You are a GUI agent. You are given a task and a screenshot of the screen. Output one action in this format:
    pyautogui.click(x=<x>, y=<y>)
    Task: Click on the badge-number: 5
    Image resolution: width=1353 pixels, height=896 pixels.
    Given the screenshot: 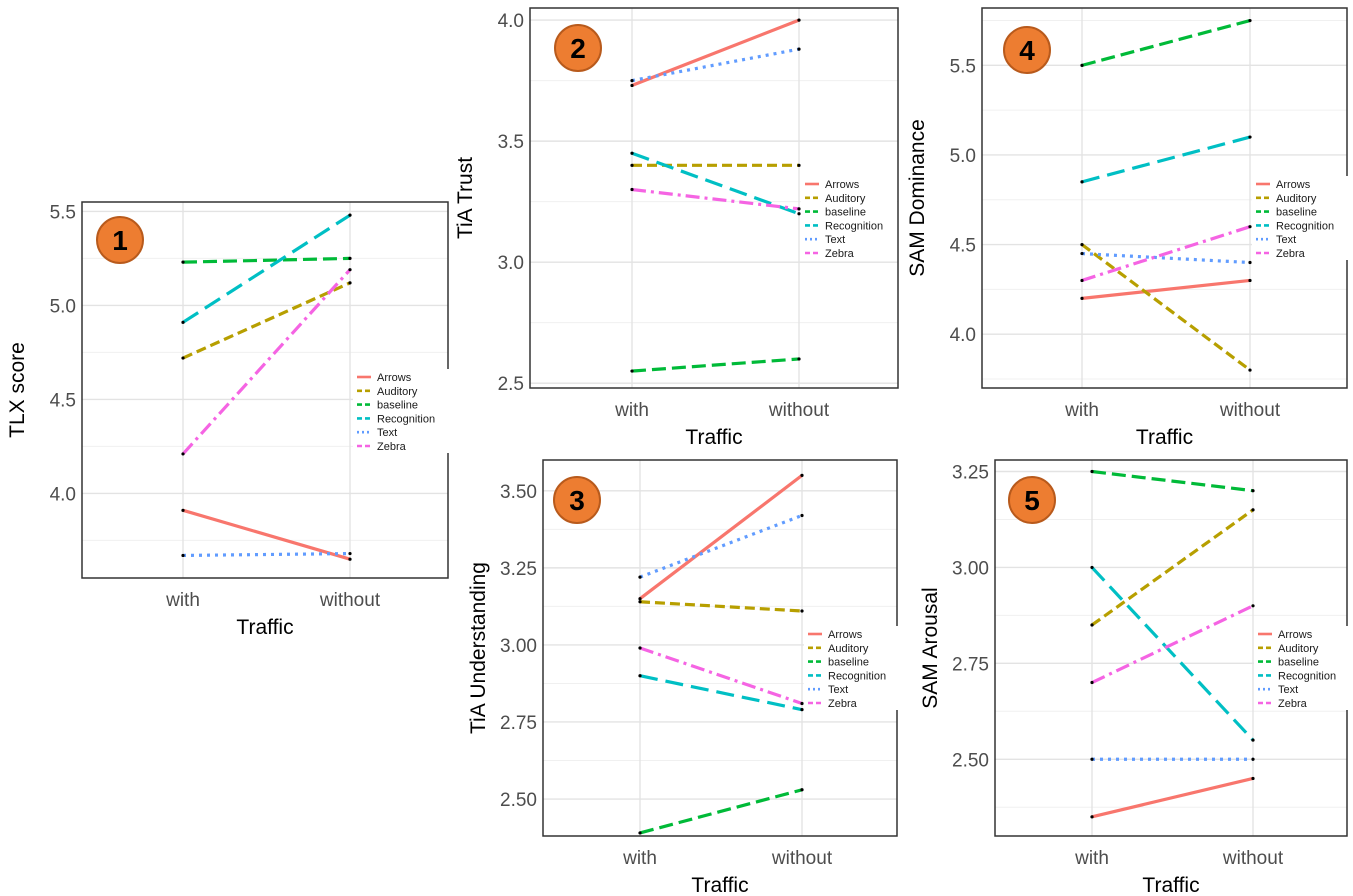 What is the action you would take?
    pyautogui.click(x=1032, y=500)
    